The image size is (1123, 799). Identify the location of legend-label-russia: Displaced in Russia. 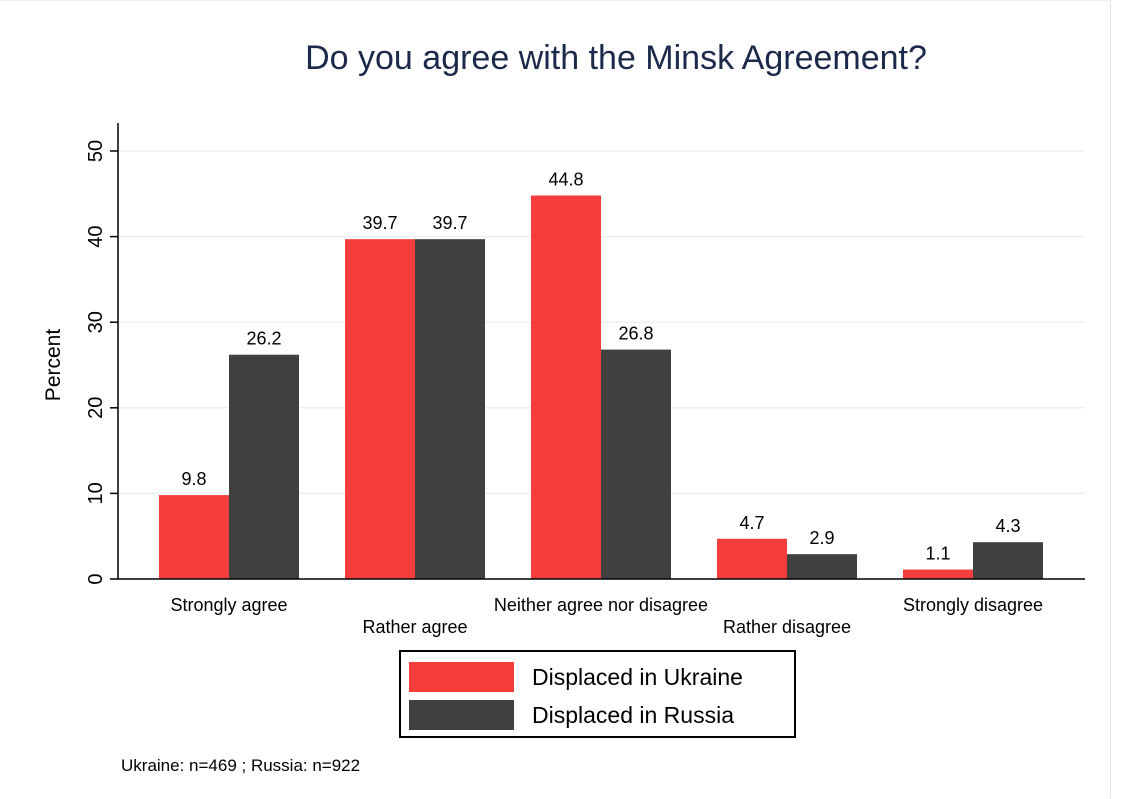
(633, 714).